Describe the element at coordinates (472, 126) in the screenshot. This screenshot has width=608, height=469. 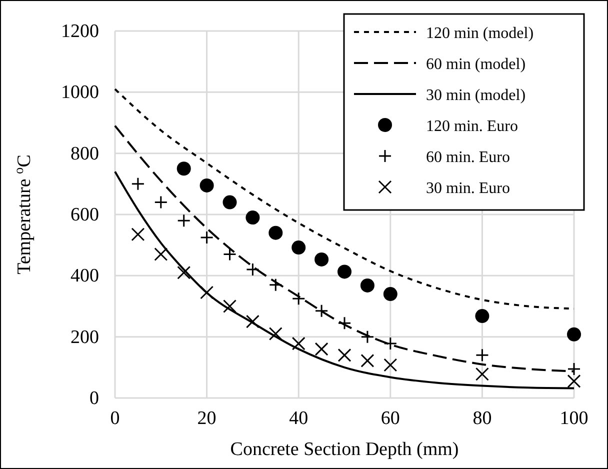
I see `legend-label: 120 min. Euro` at that location.